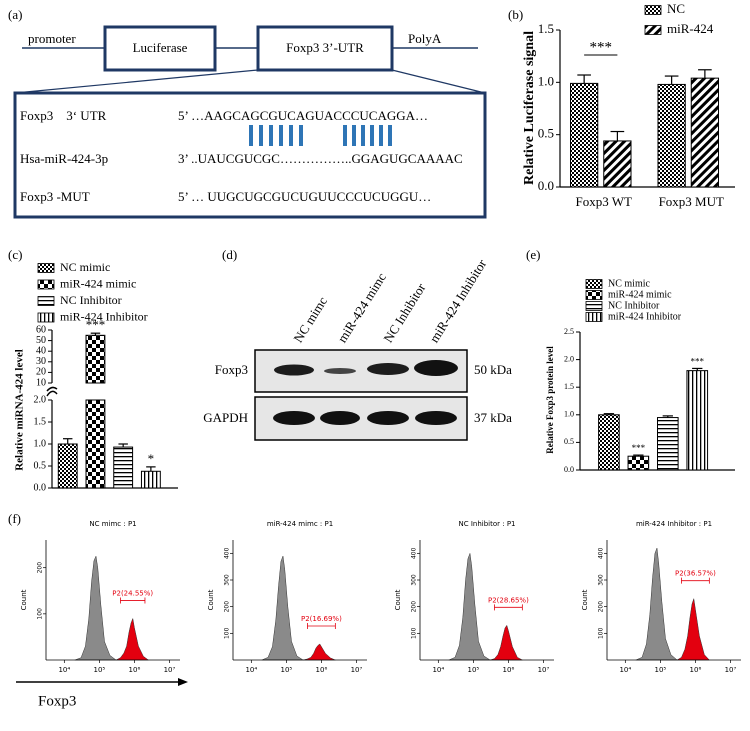 Image resolution: width=750 pixels, height=731 pixels. I want to click on blot, so click(361, 395).